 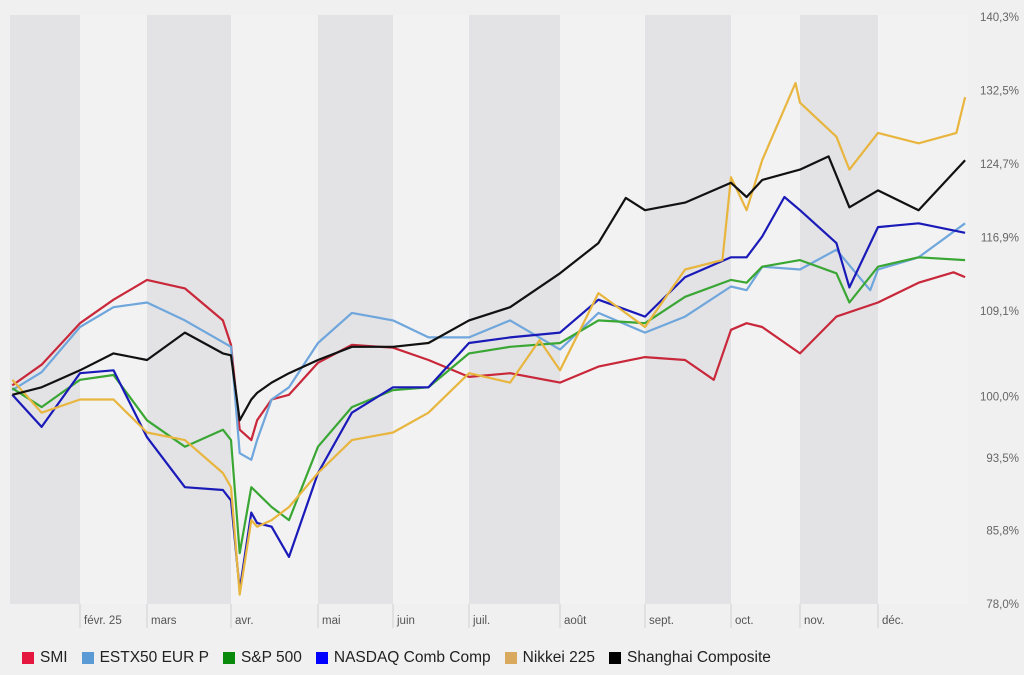 What do you see at coordinates (575, 621) in the screenshot?
I see `x-tick-label: août` at bounding box center [575, 621].